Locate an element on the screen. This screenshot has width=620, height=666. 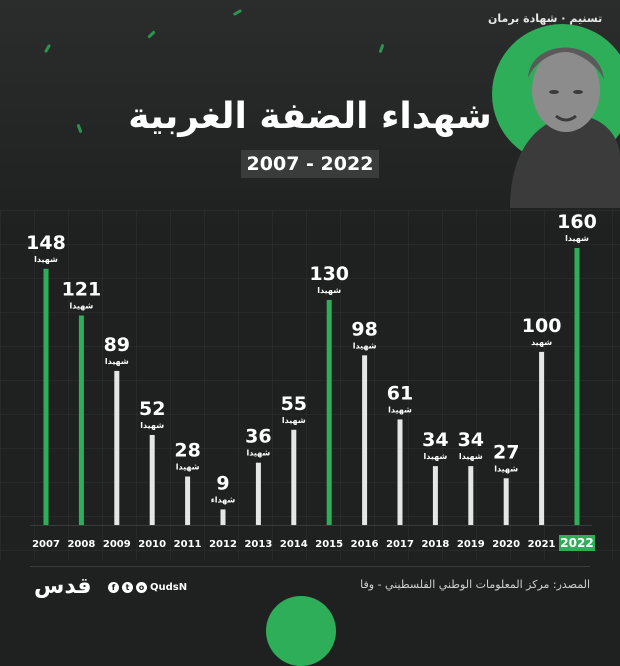
tick-label-2012: 2012 is located at coordinates (223, 544).